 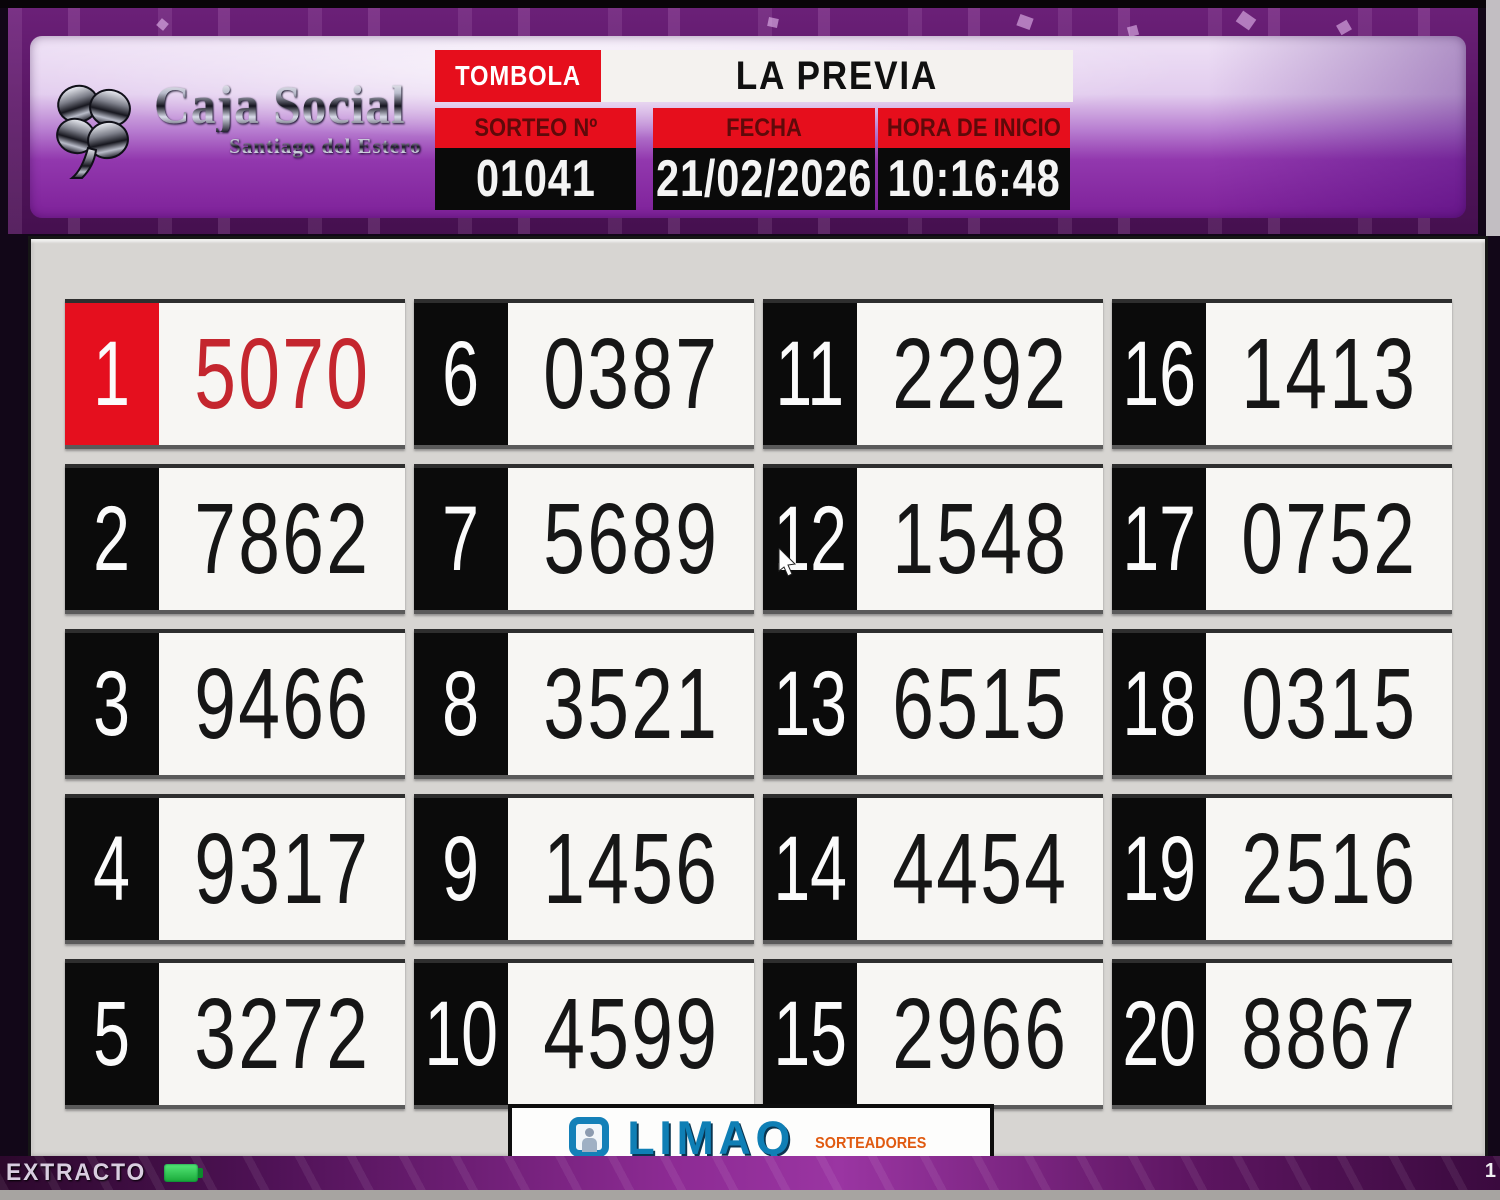 I want to click on result-cell-9: 9 1456, so click(x=584, y=869).